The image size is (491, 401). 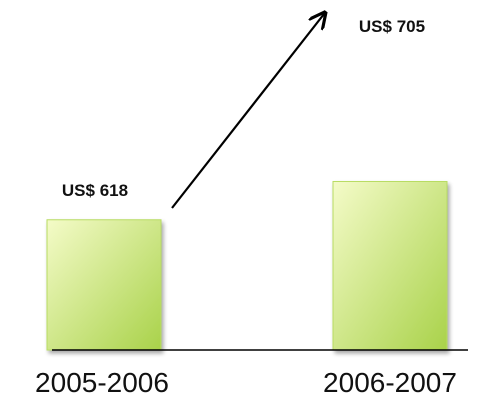 What do you see at coordinates (104, 285) in the screenshot?
I see `bar-2005-2006` at bounding box center [104, 285].